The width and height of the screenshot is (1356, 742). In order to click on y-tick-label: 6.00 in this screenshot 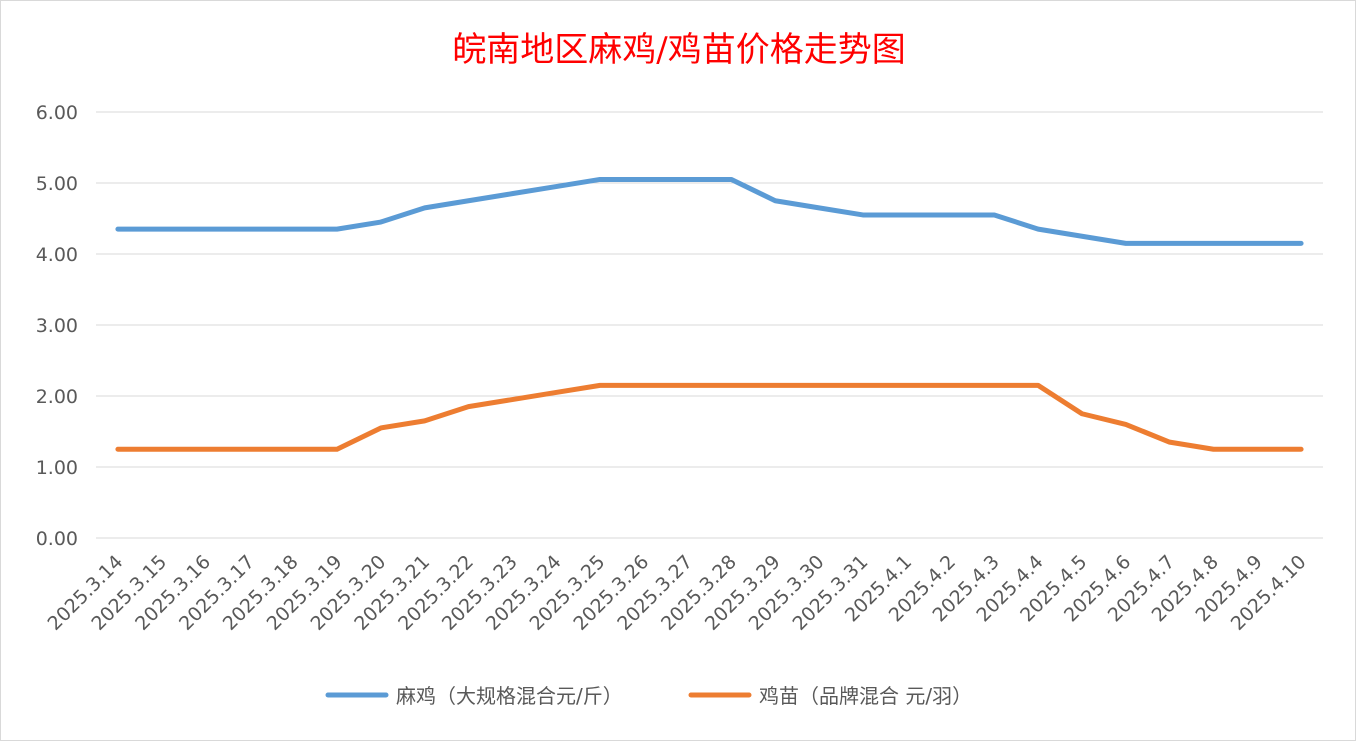, I will do `click(57, 113)`.